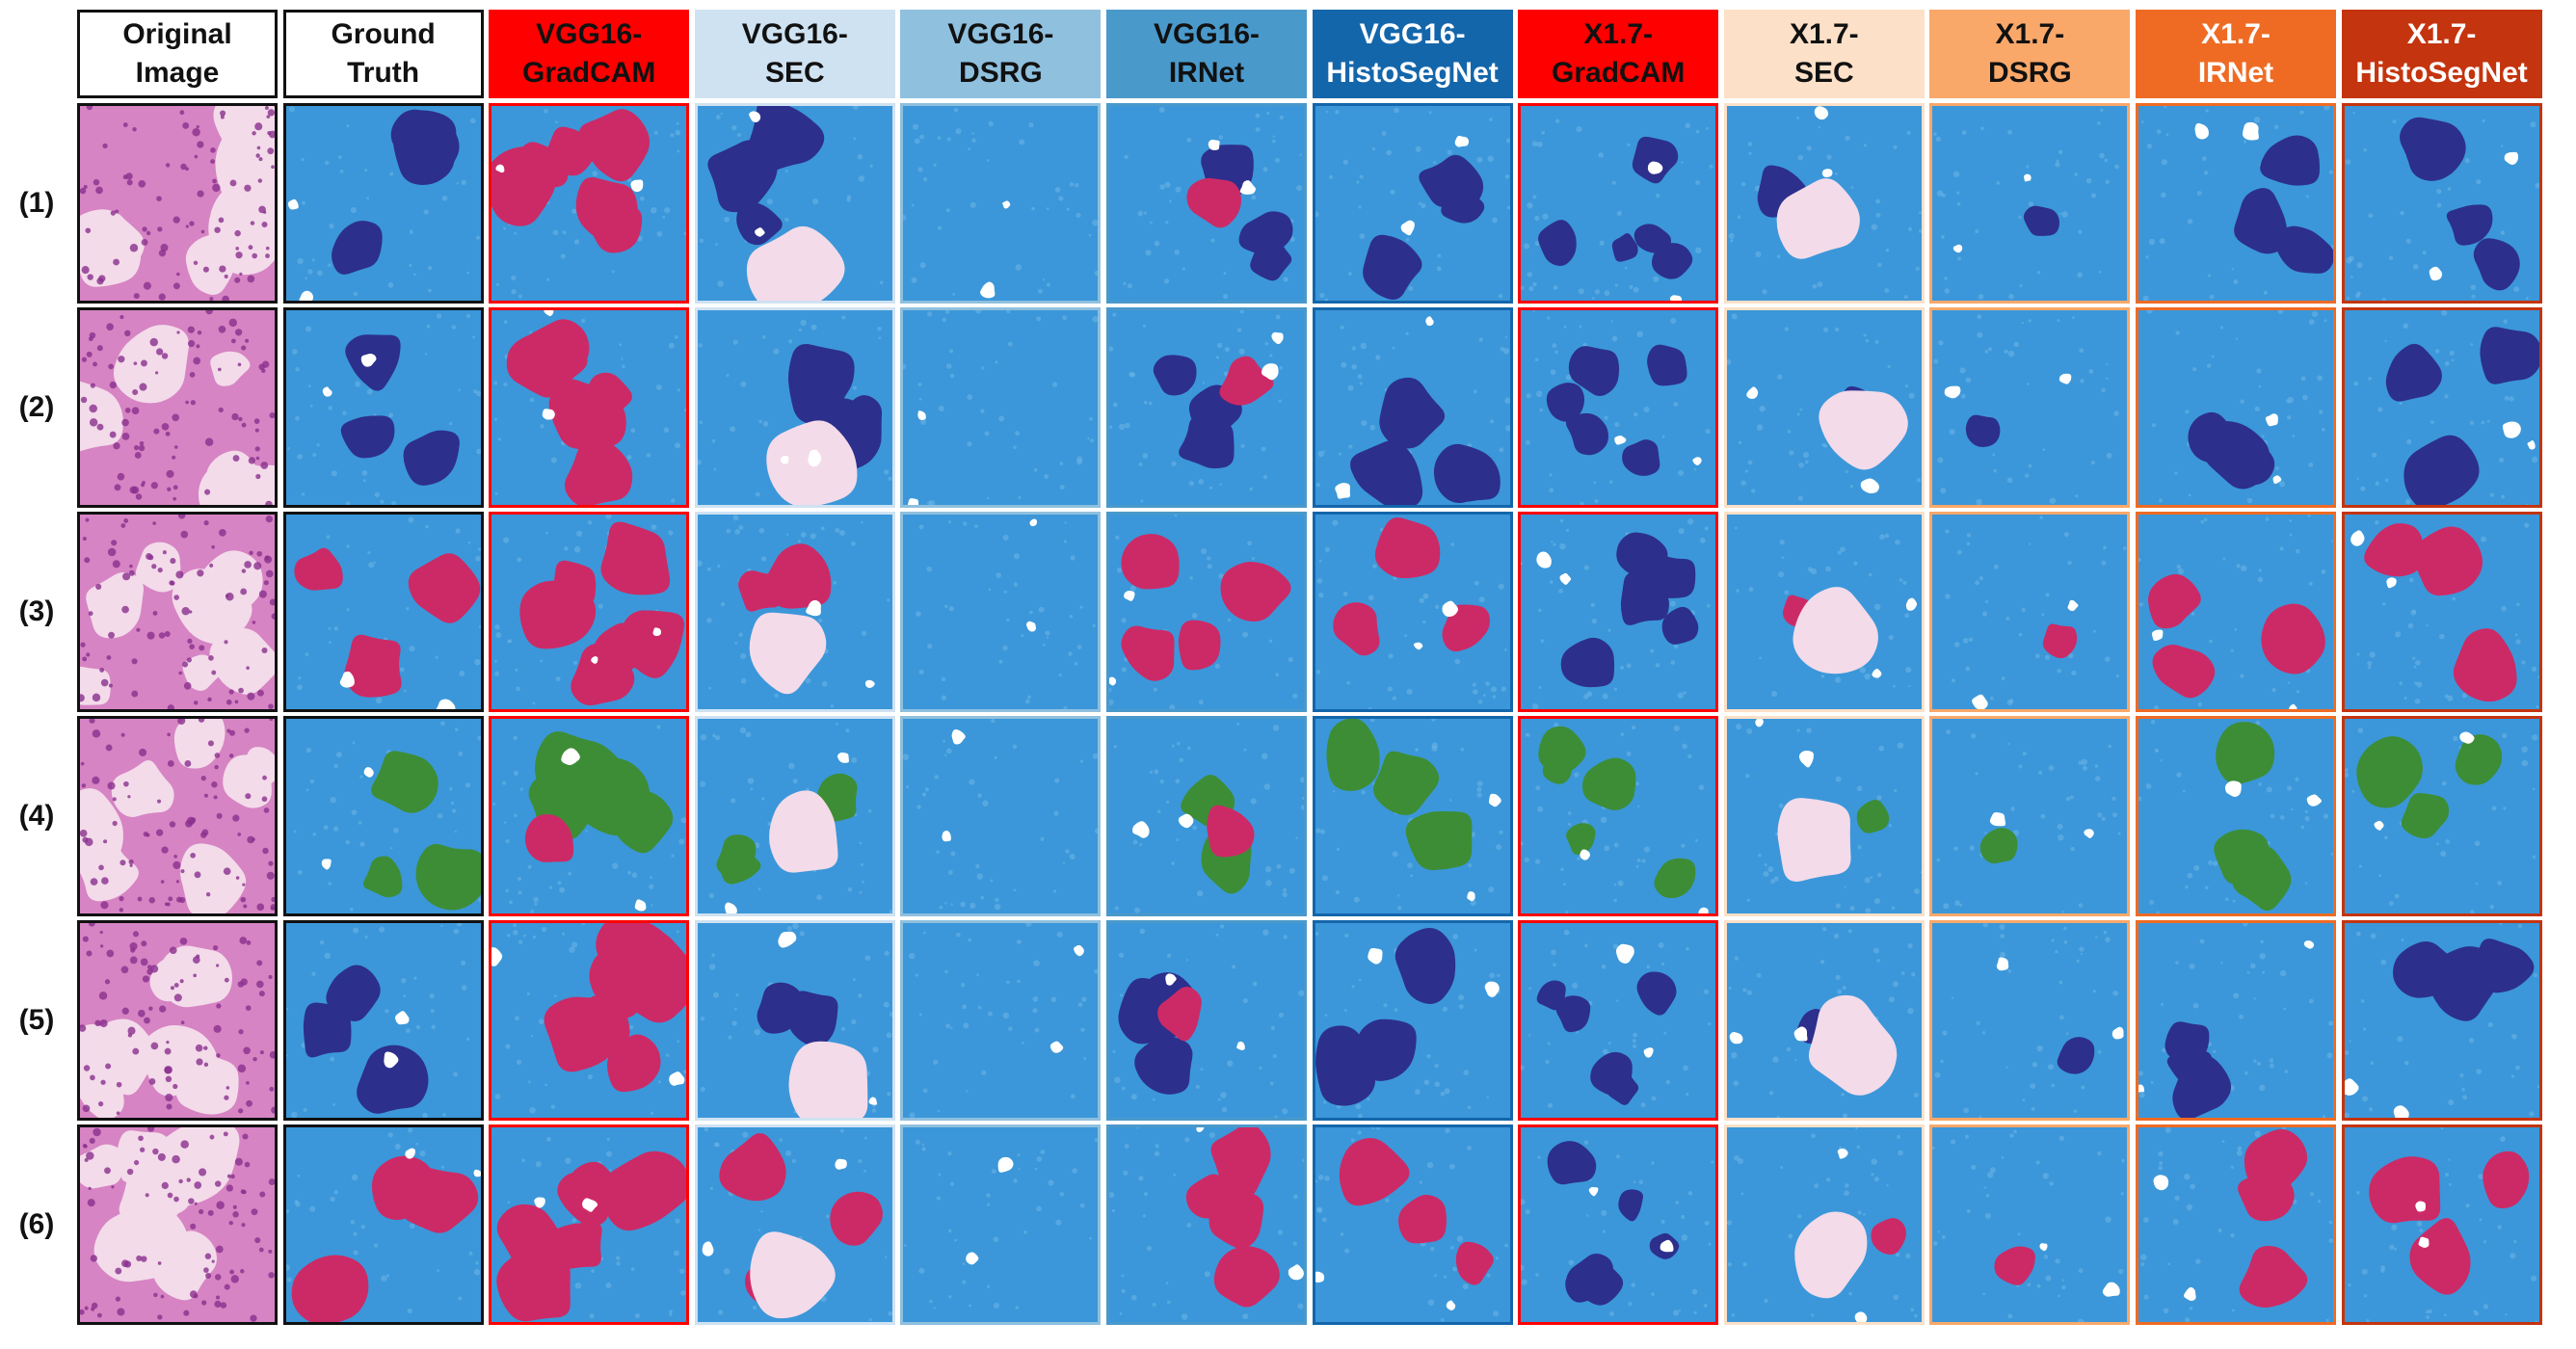  What do you see at coordinates (1824, 54) in the screenshot?
I see `column-header-x17-sec: X1.7- SEC` at bounding box center [1824, 54].